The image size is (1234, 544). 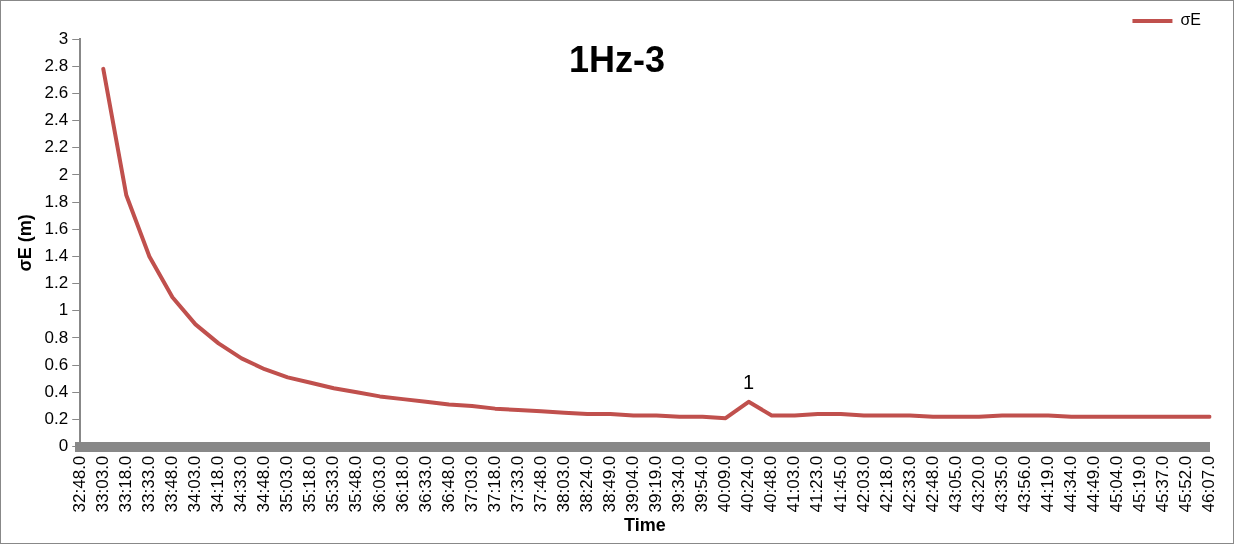 I want to click on y-tick-label: 0, so click(x=63, y=446).